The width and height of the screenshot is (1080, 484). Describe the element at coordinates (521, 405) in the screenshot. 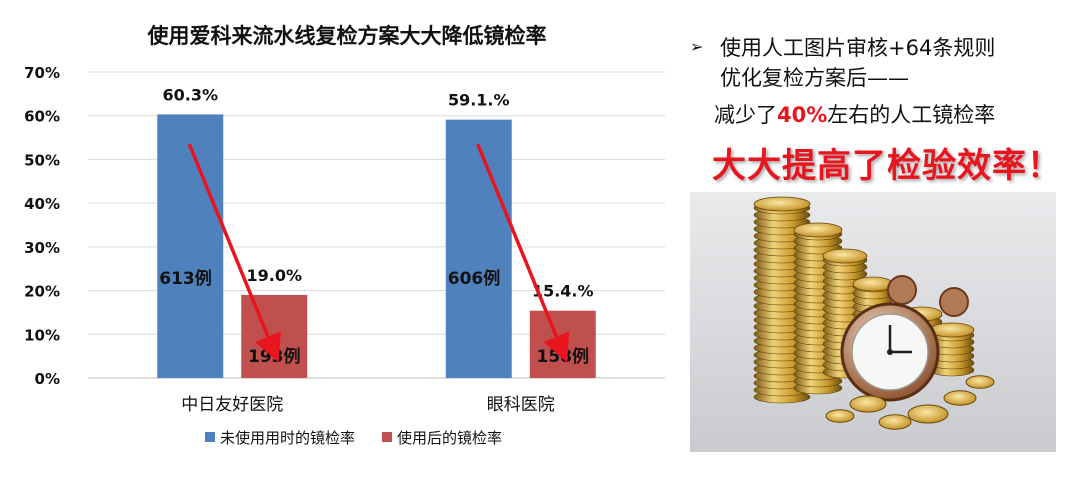

I see `x-tick-label: 眼科医院` at that location.